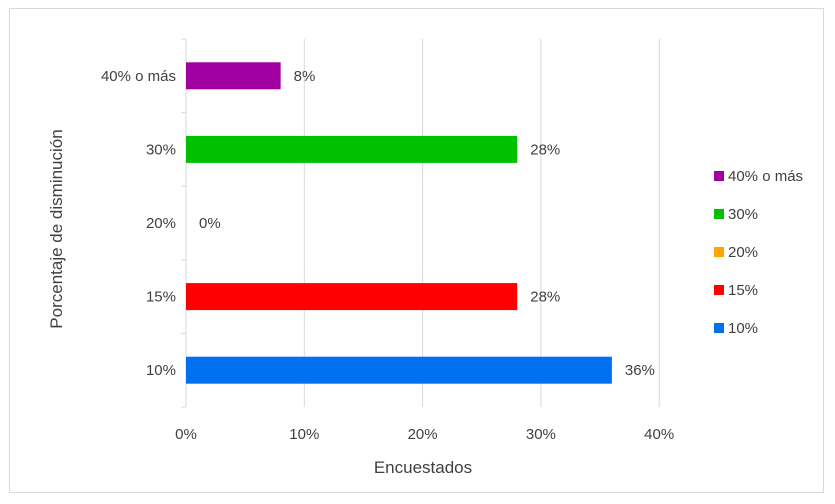 The image size is (835, 504). Describe the element at coordinates (659, 434) in the screenshot. I see `x-tick-label: 40%` at that location.